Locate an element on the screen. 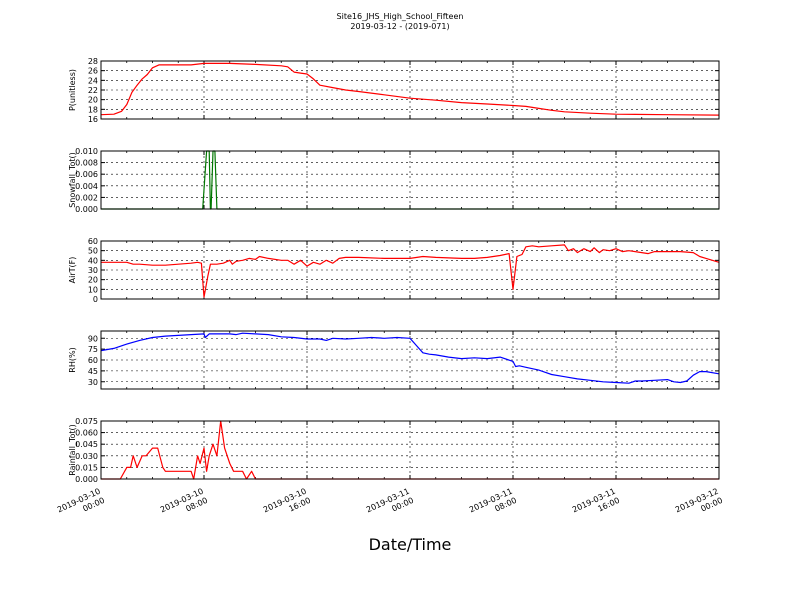 The height and width of the screenshot is (600, 800). y-tick-label: 16 is located at coordinates (93, 119).